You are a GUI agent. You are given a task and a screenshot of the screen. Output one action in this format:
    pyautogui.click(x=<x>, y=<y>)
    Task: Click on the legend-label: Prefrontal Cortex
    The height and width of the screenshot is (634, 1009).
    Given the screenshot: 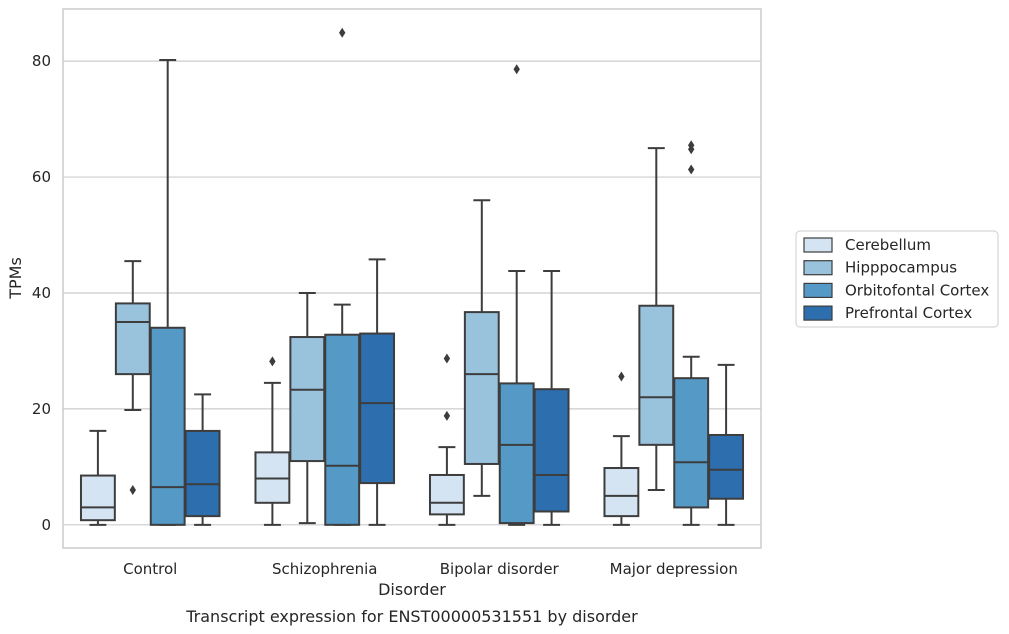 What is the action you would take?
    pyautogui.click(x=908, y=313)
    